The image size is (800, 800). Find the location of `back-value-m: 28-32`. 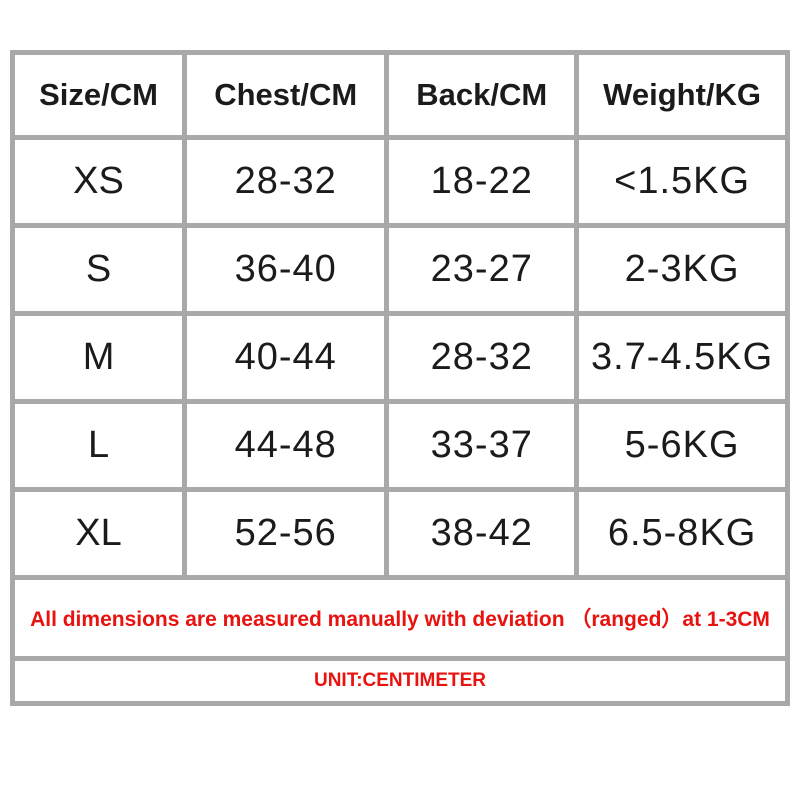

back-value-m: 28-32 is located at coordinates (482, 357).